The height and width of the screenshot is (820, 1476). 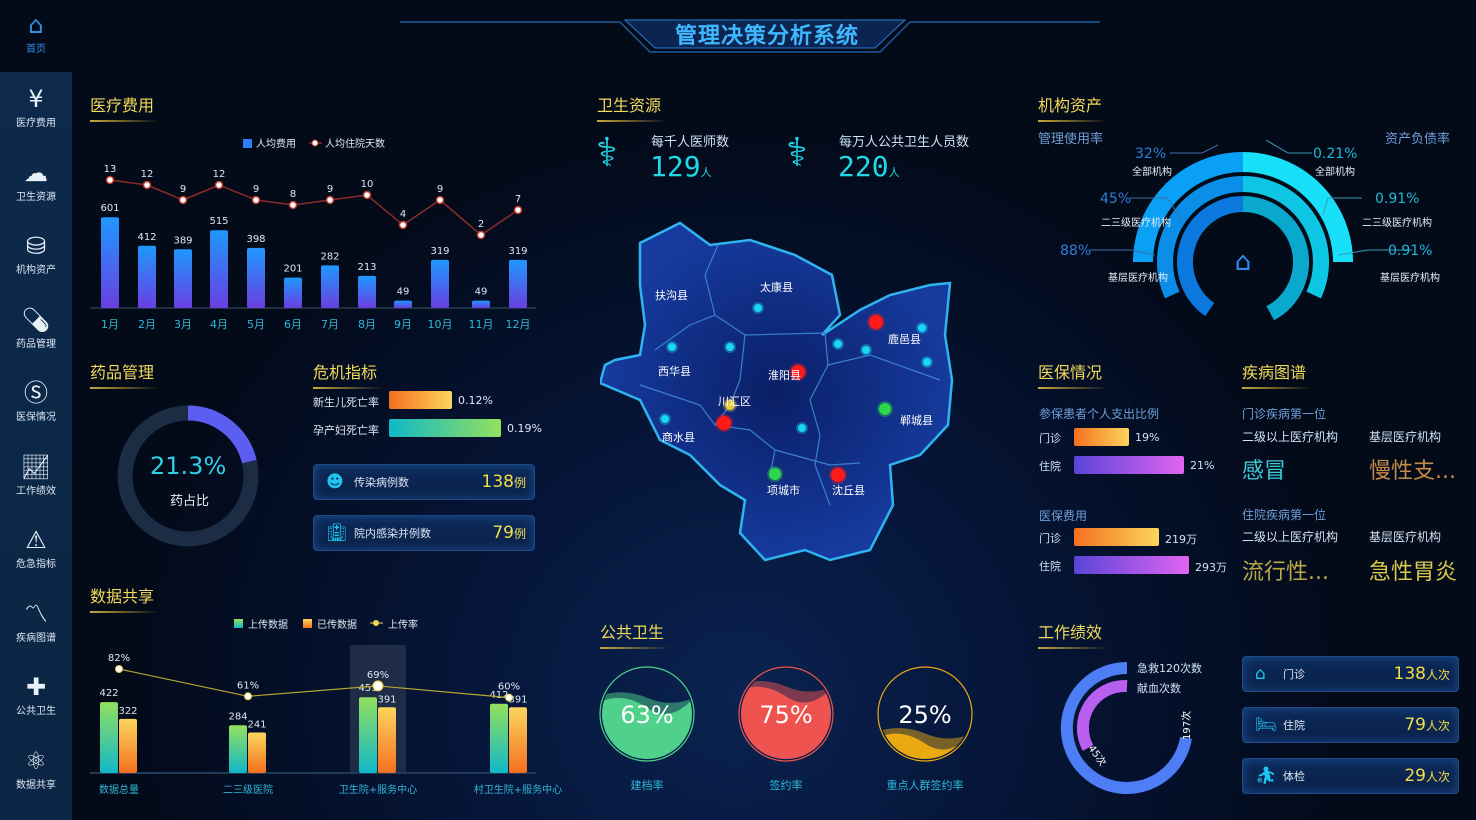 What do you see at coordinates (1115, 199) in the screenshot?
I see `usage-value: 45%` at bounding box center [1115, 199].